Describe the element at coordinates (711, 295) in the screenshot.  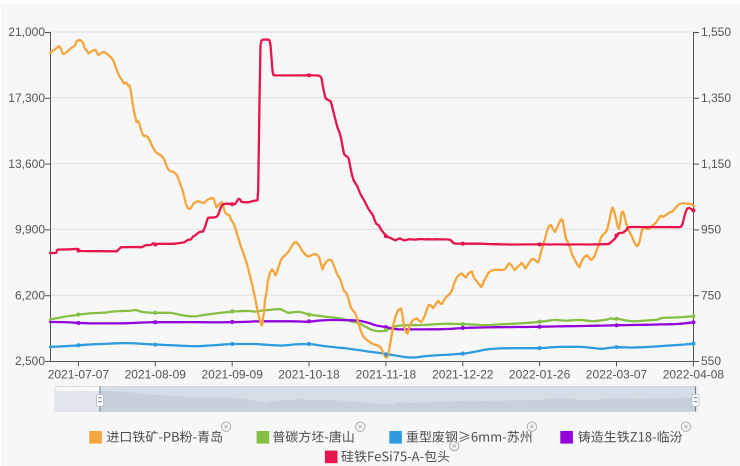
I see `svg-text: 750` at that location.